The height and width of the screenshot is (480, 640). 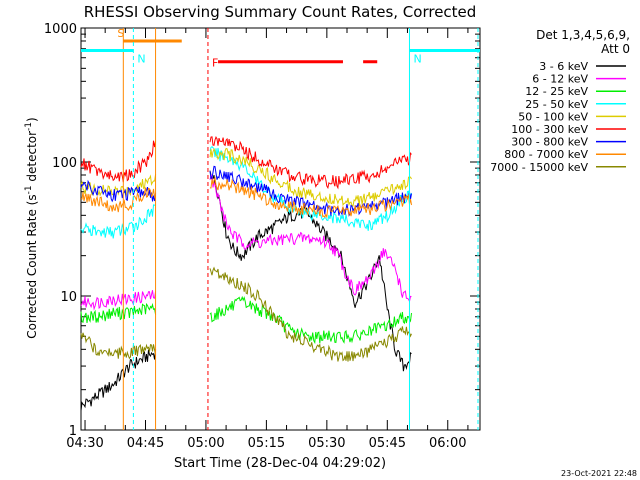 What do you see at coordinates (549, 129) in the screenshot?
I see `legend-entry-label: 100 - 300 keV` at bounding box center [549, 129].